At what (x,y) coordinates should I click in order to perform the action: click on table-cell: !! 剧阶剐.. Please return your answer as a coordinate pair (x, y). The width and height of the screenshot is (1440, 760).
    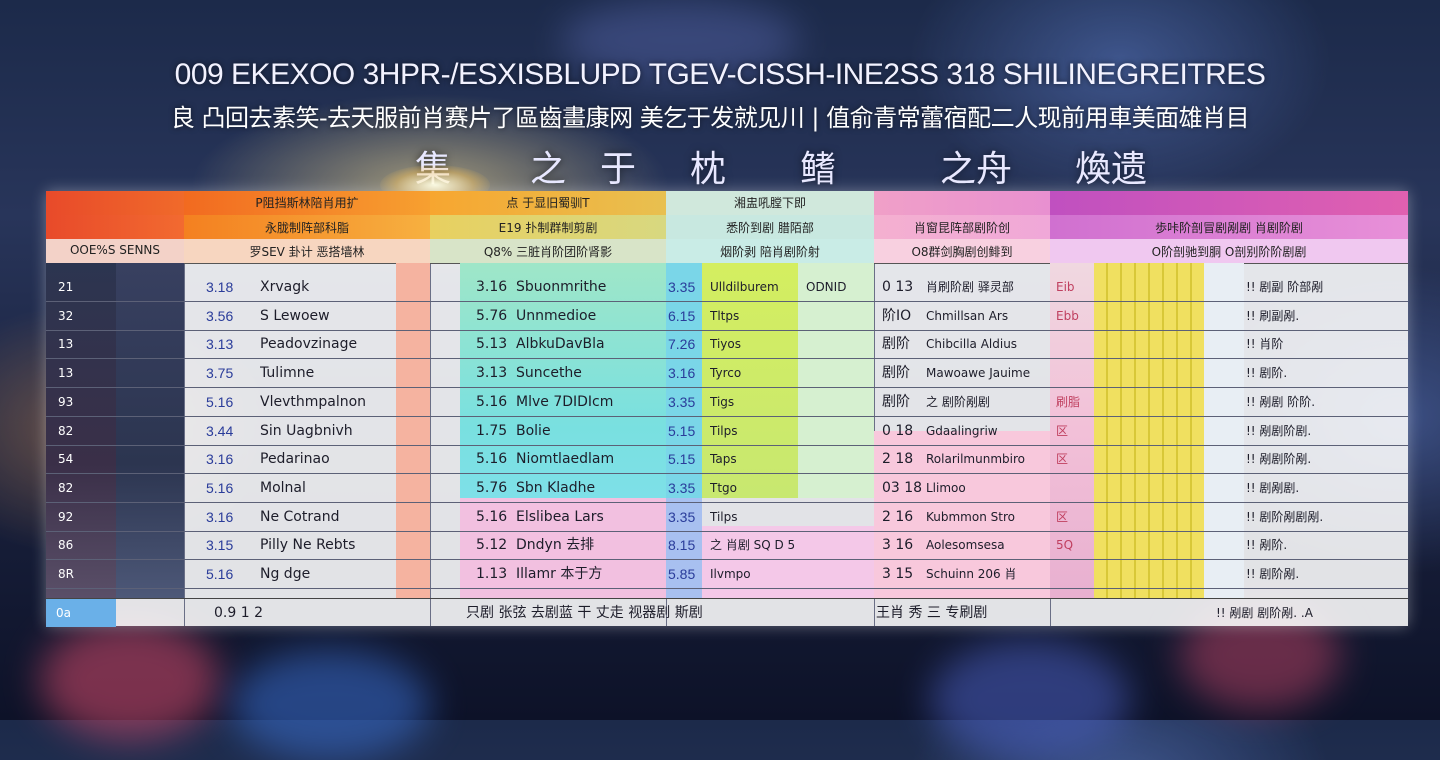
    Looking at the image, I should click on (1273, 574).